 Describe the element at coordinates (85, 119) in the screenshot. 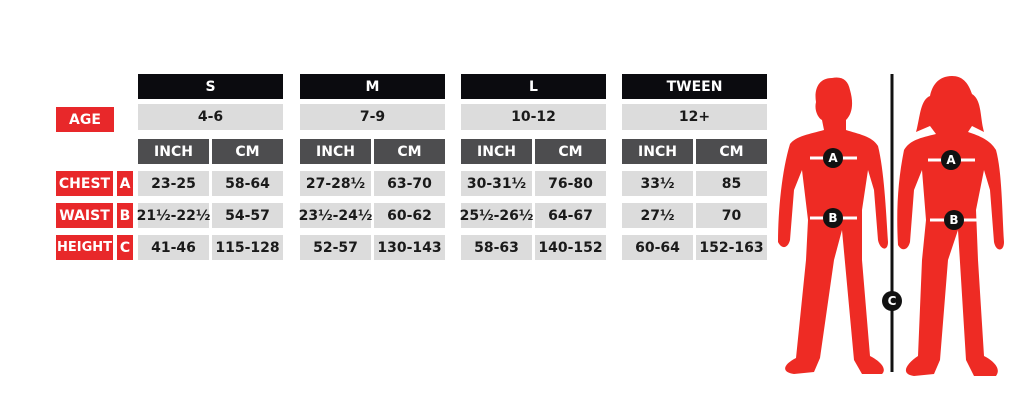

I see `age-label: AGE` at that location.